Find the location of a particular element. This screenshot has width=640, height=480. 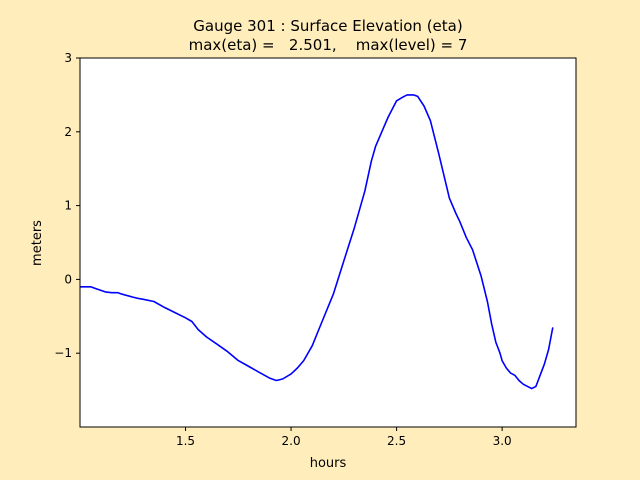

y-tick-label: 1 is located at coordinates (68, 206).